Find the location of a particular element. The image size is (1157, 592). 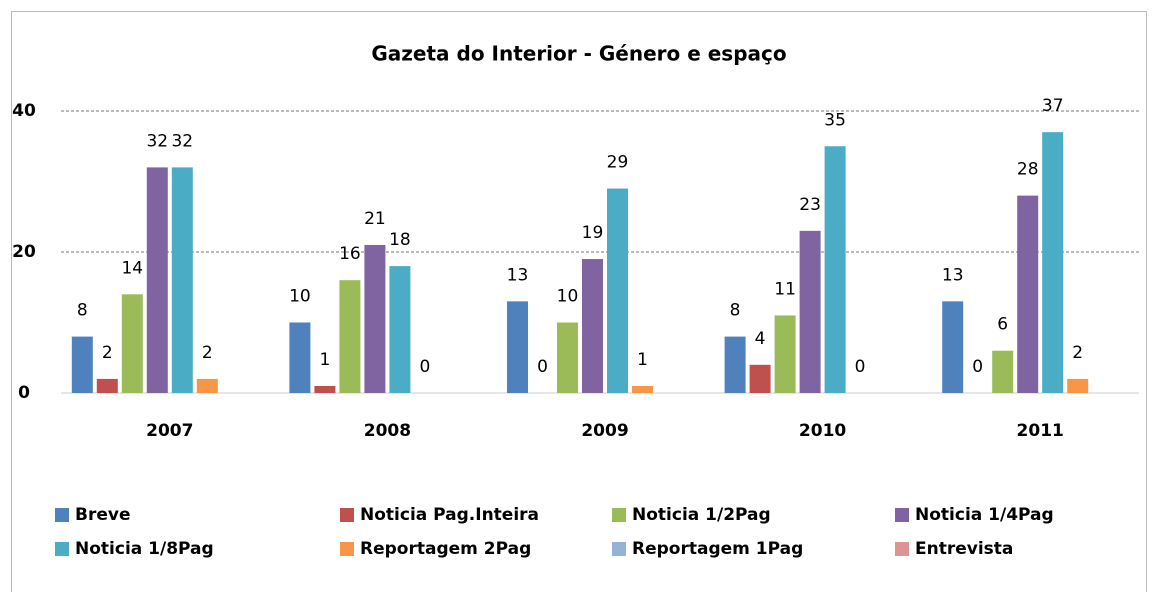

data-label: 16 is located at coordinates (350, 254).